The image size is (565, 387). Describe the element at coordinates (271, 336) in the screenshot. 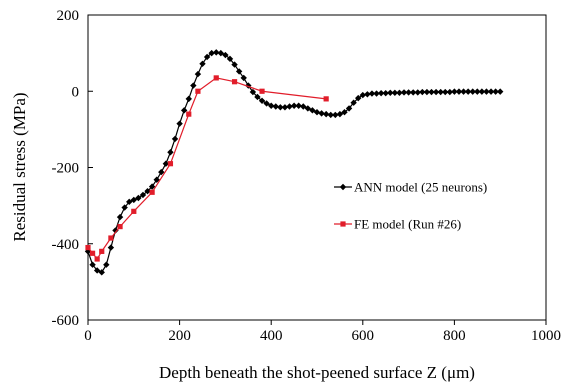

I see `x-tick-label: 400` at that location.